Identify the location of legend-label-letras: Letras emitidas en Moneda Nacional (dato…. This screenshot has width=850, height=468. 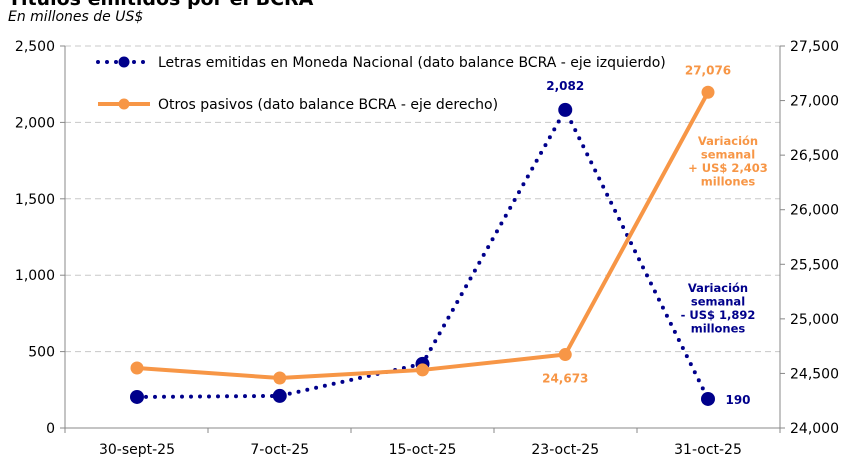
(412, 63).